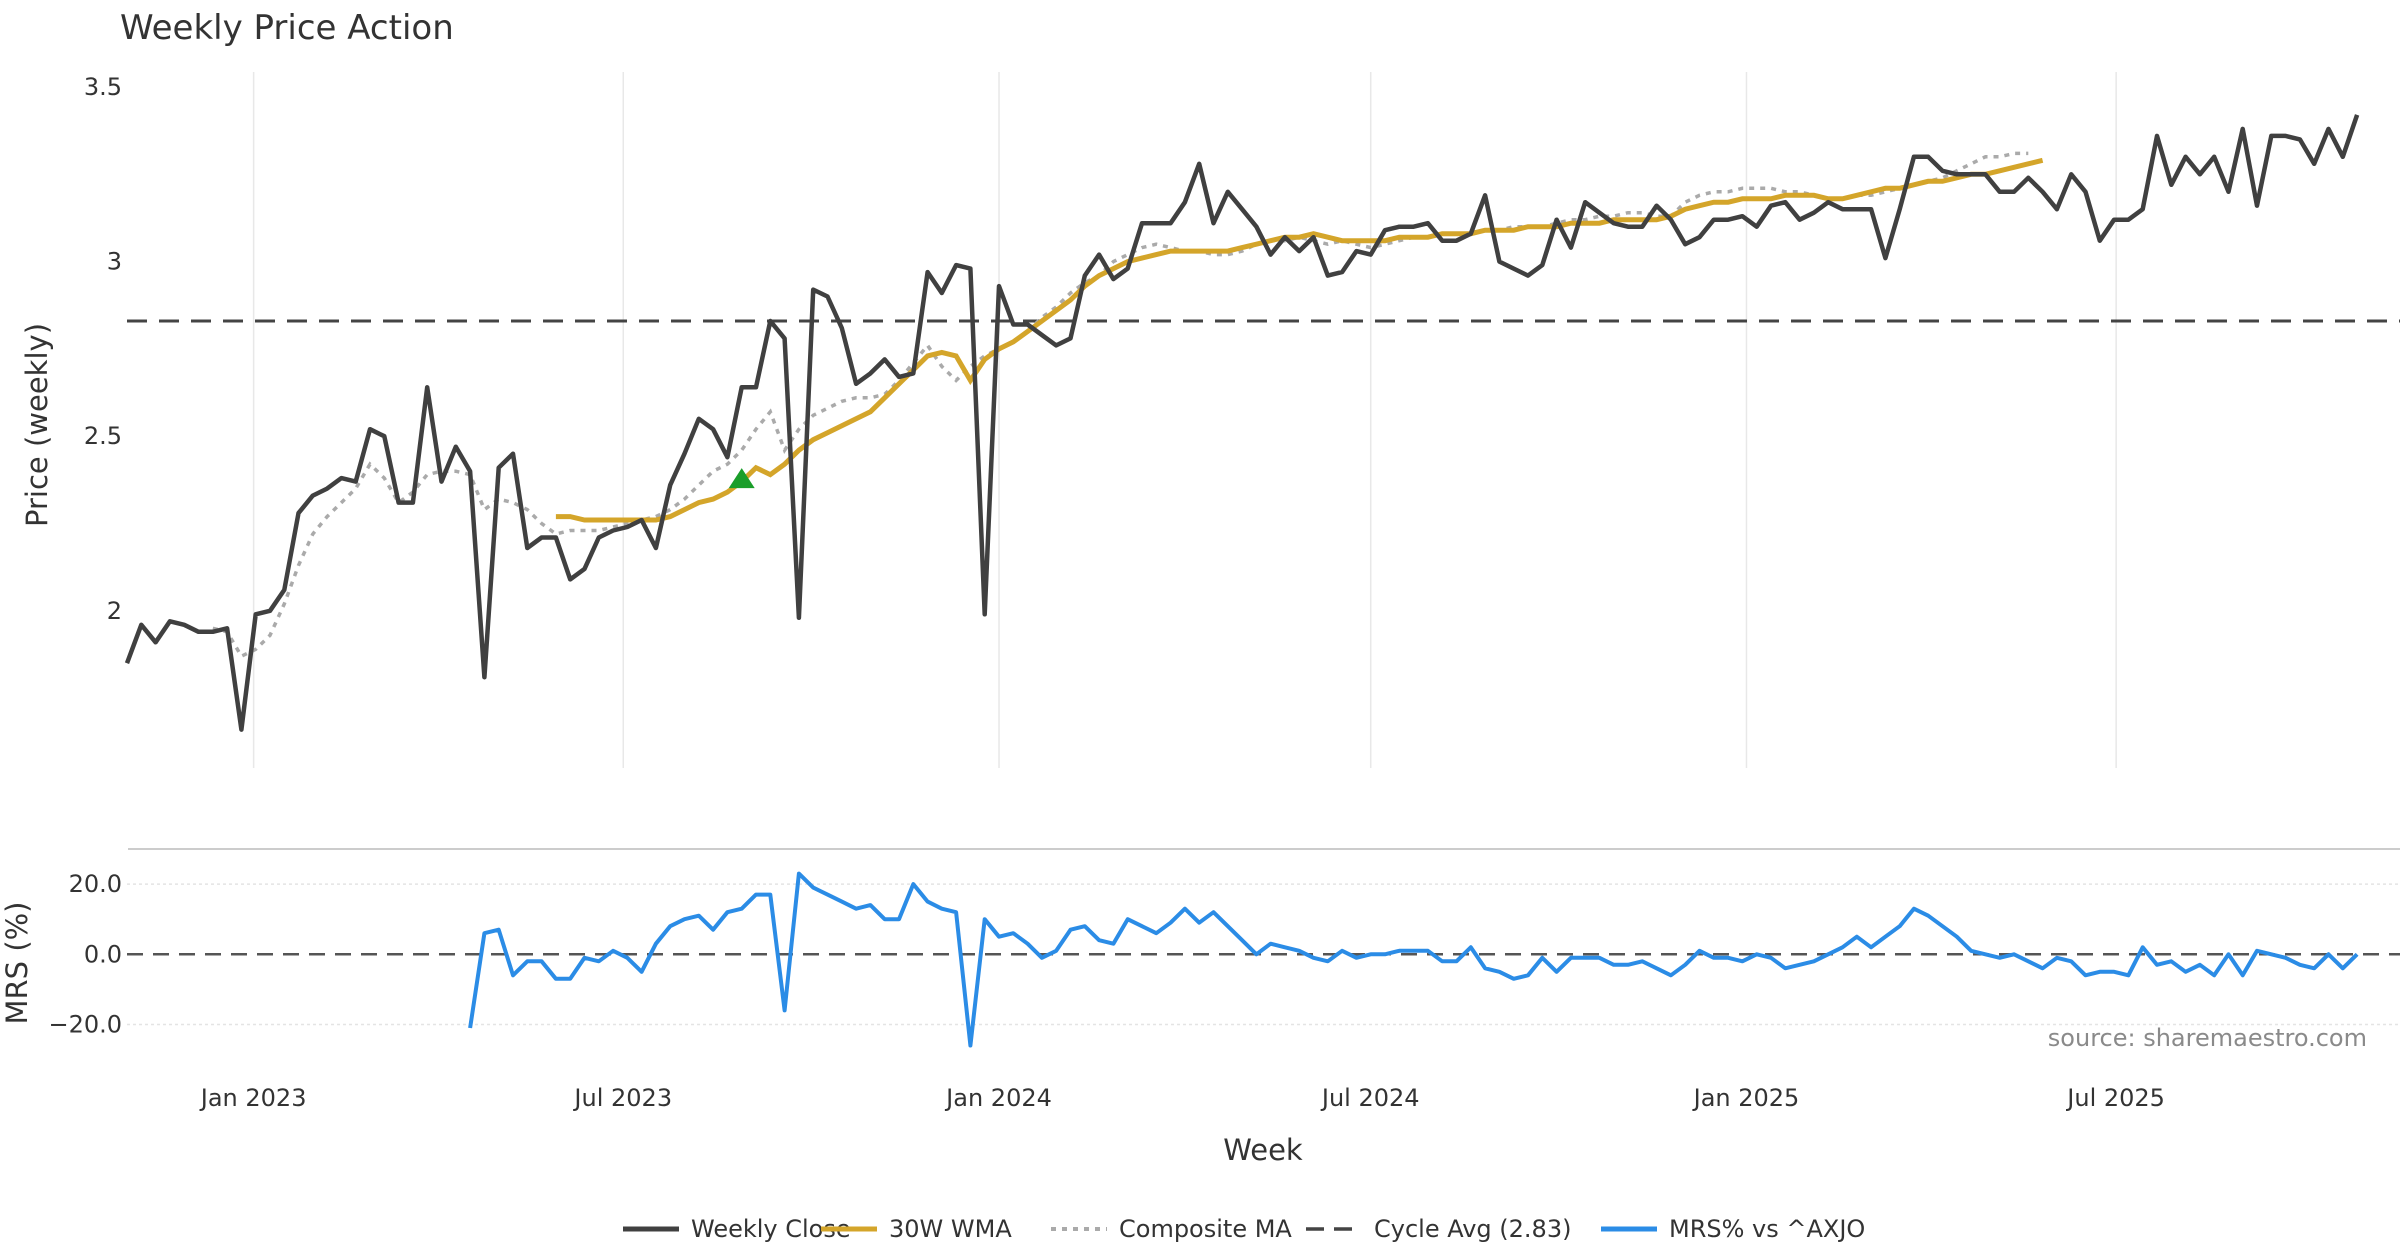 The height and width of the screenshot is (1260, 2400). I want to click on lower-y-tick-label: −20.0, so click(85, 1024).